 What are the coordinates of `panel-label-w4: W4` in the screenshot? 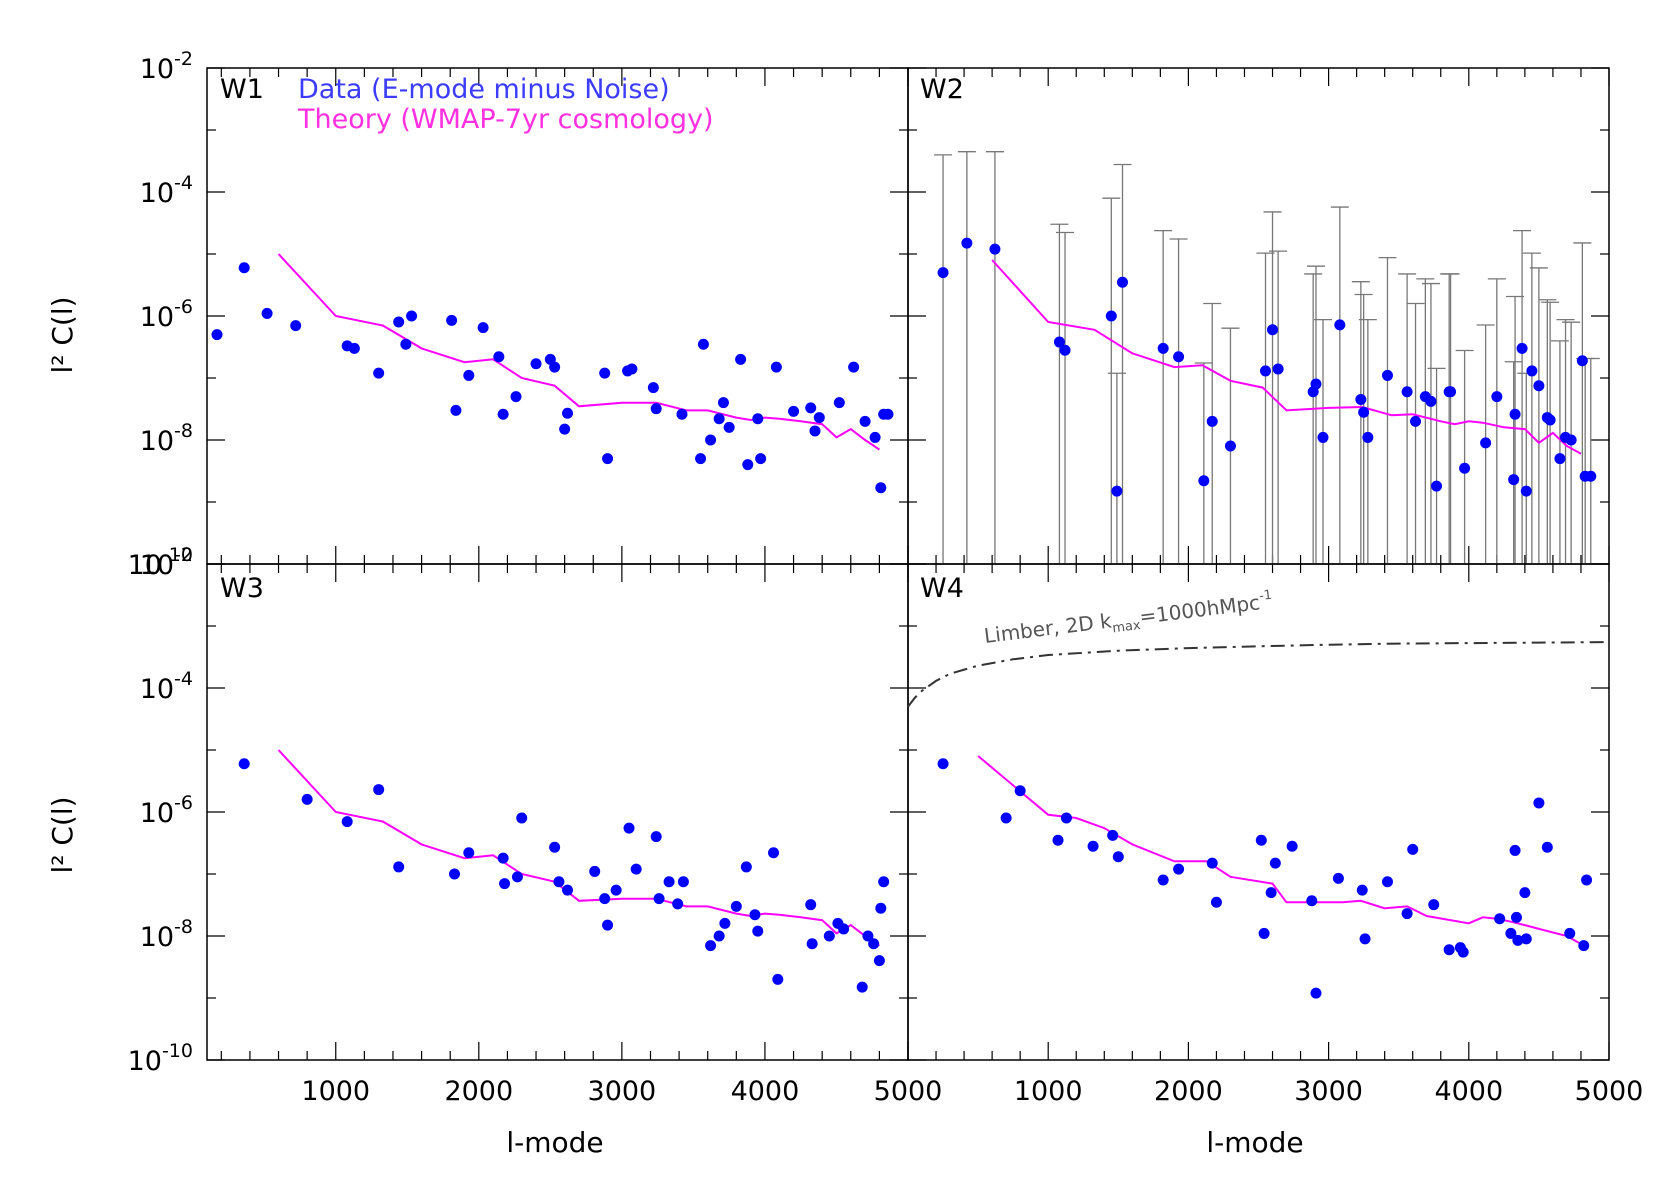 It's located at (942, 588).